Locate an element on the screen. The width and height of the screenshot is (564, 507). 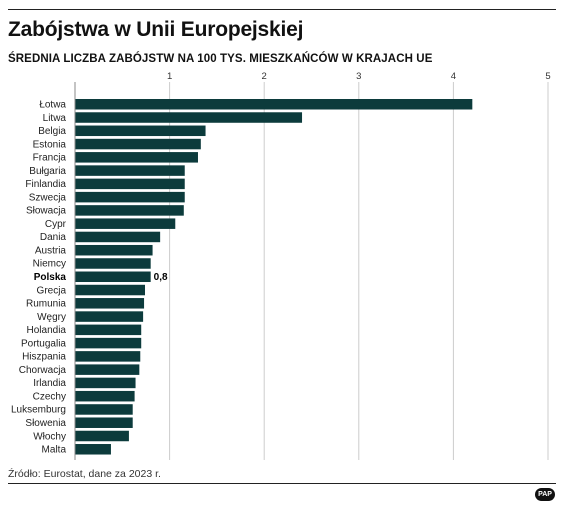
category-label: Włochy is located at coordinates (49, 436).